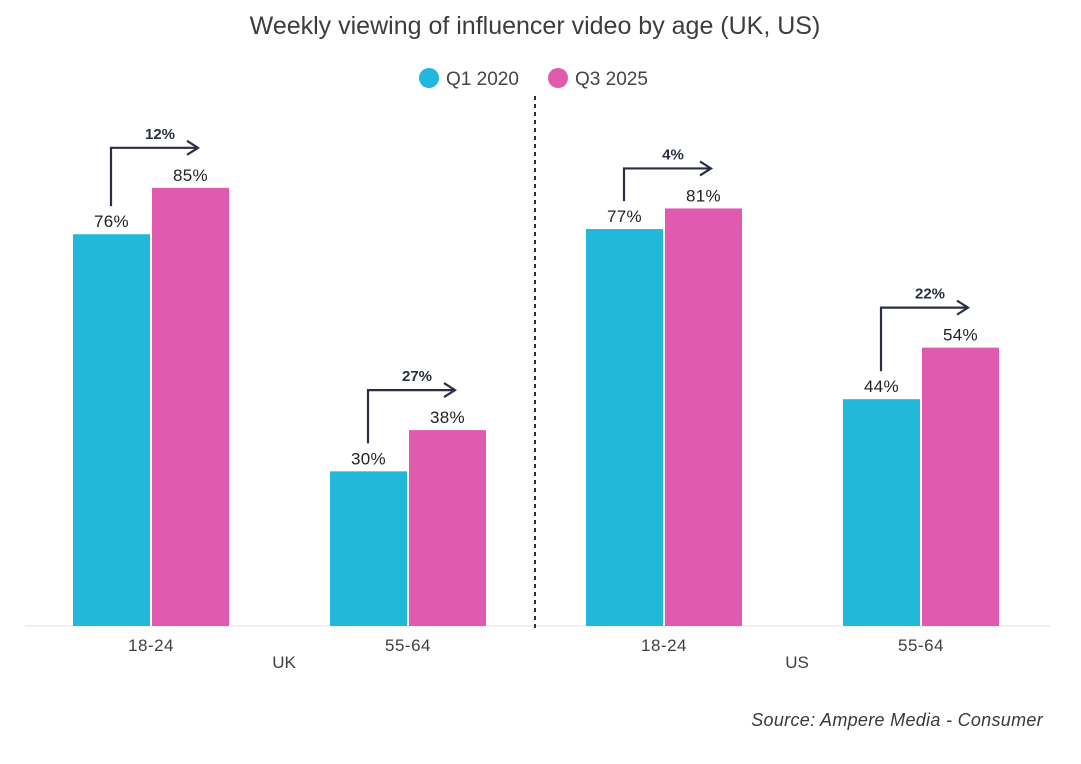 Image resolution: width=1081 pixels, height=764 pixels. Describe the element at coordinates (533, 79) in the screenshot. I see `legend: Q1 2020 Q3 2025` at that location.